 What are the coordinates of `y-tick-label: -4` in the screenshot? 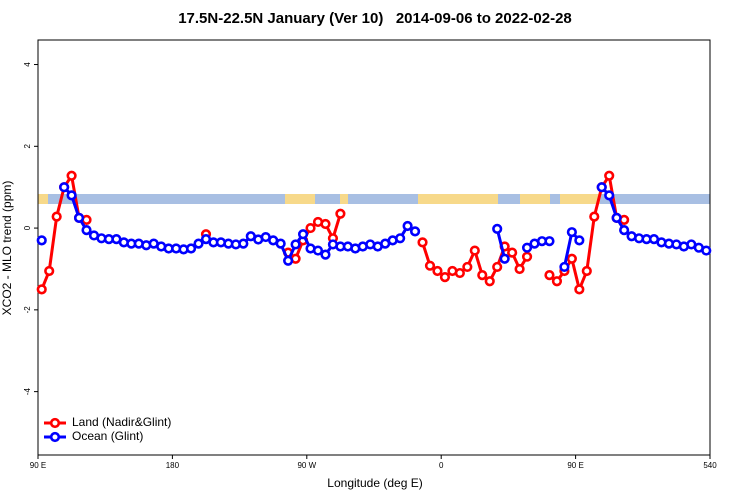 It's located at (27, 392).